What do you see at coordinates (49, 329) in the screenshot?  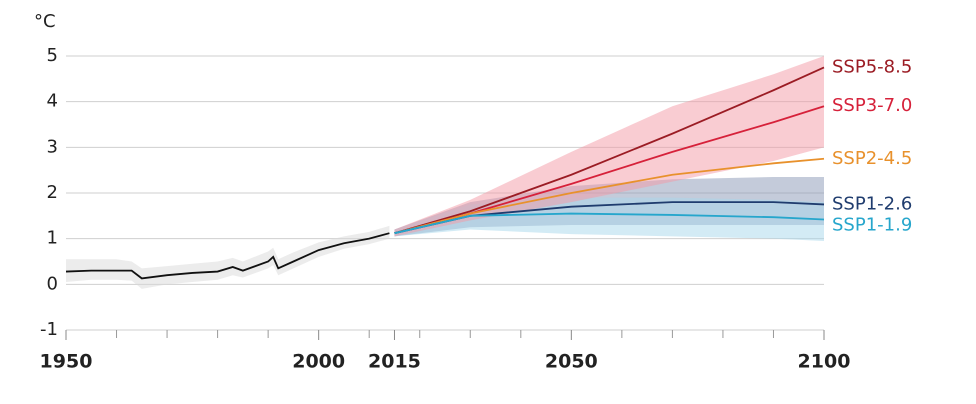 I see `y-tick-label: -1` at bounding box center [49, 329].